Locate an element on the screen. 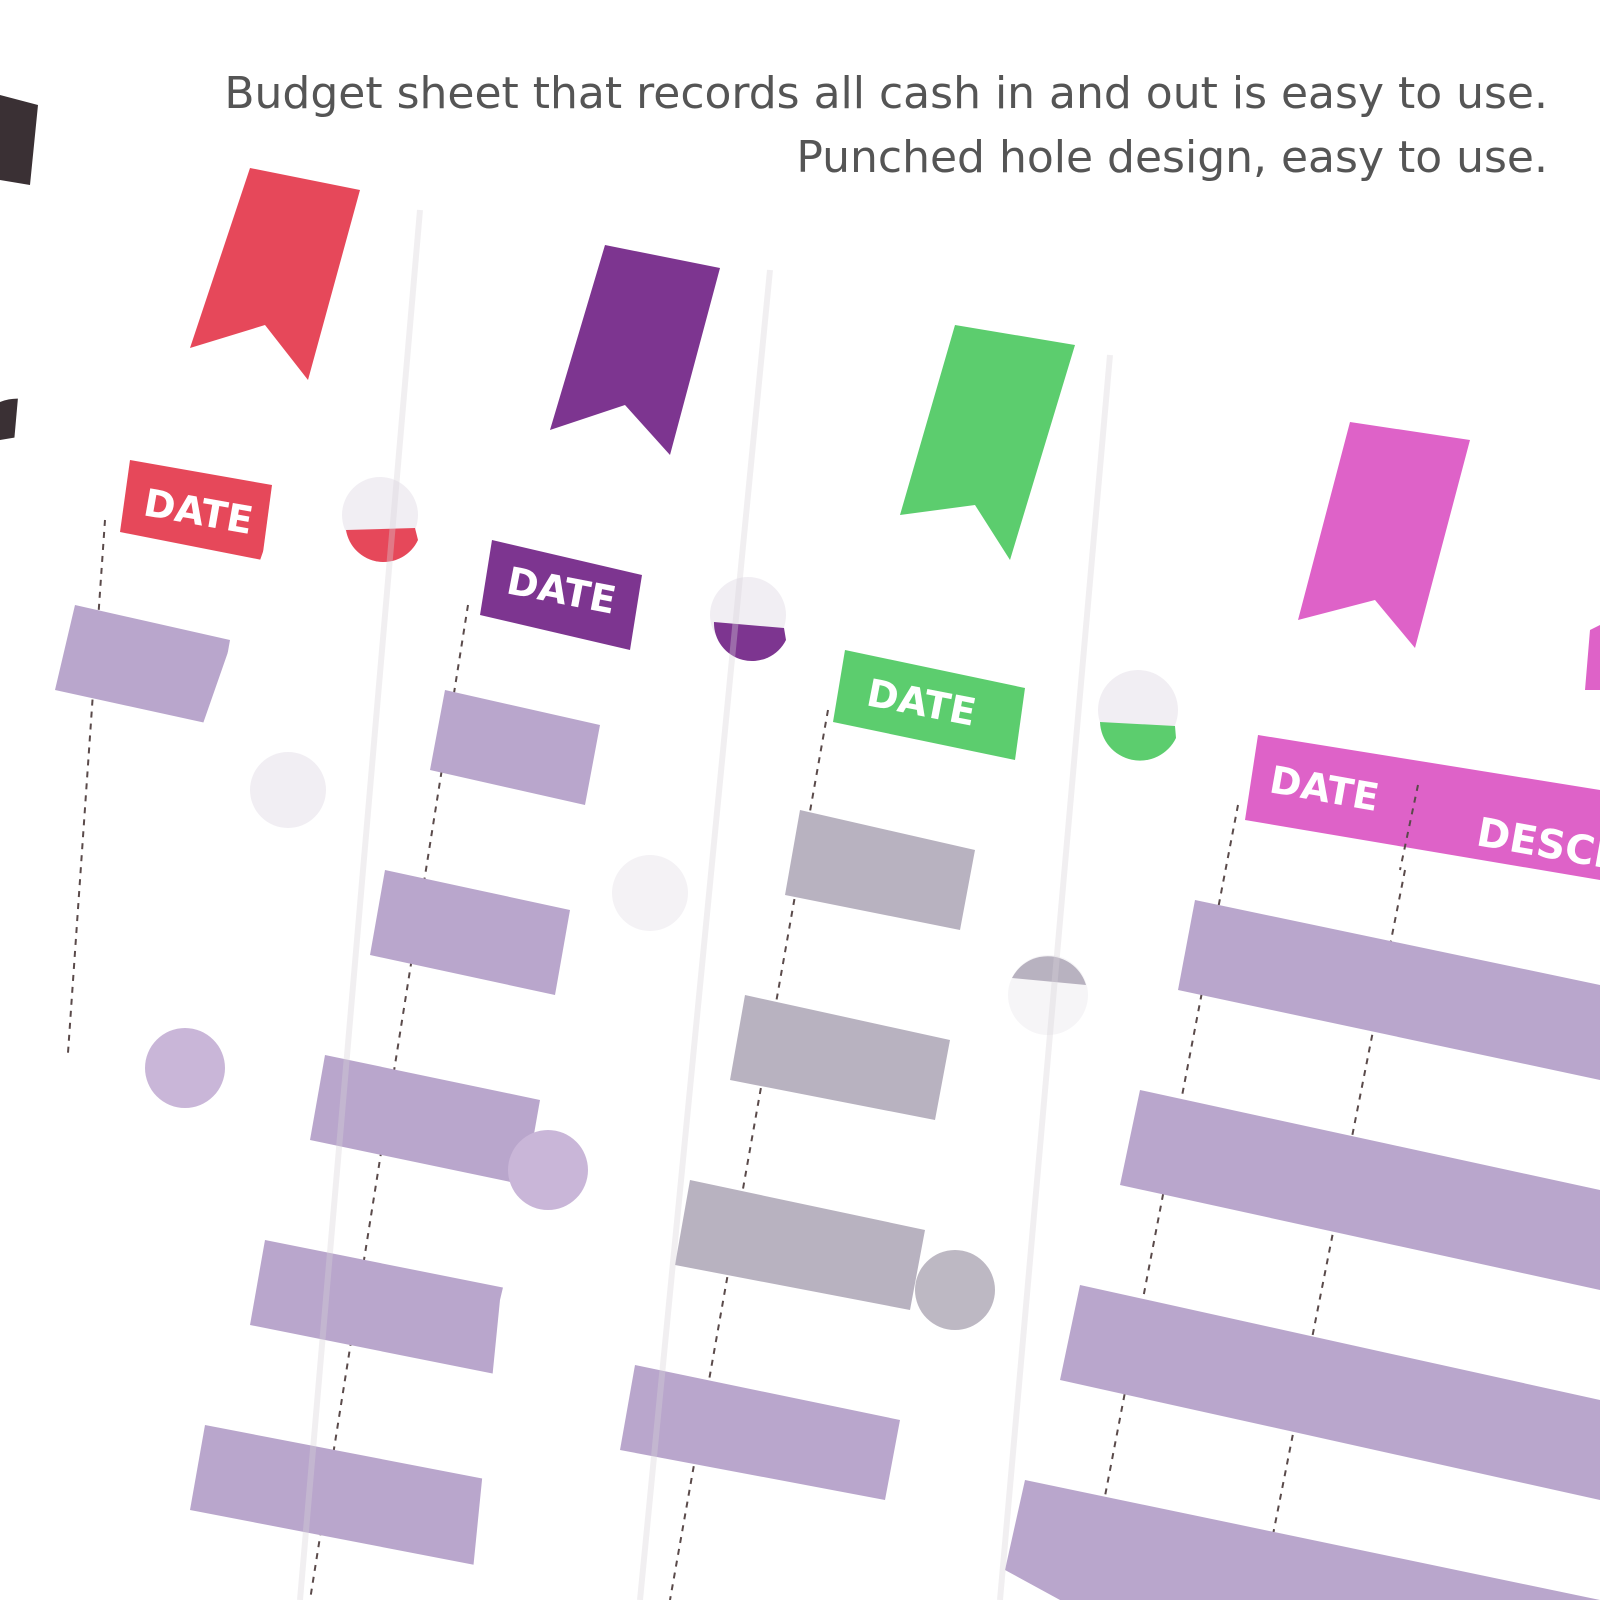 The width and height of the screenshot is (1600, 1600). sheet-2-header is located at coordinates (561, 595).